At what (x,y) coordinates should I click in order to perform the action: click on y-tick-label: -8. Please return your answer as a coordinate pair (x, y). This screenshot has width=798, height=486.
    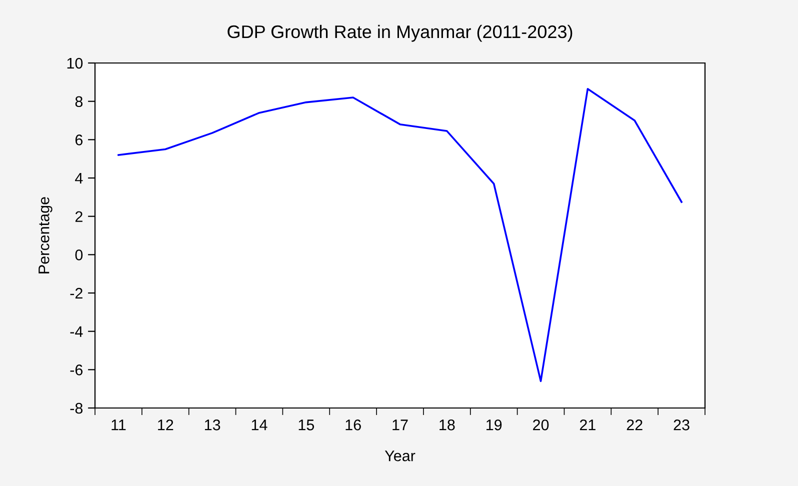
    Looking at the image, I should click on (76, 408).